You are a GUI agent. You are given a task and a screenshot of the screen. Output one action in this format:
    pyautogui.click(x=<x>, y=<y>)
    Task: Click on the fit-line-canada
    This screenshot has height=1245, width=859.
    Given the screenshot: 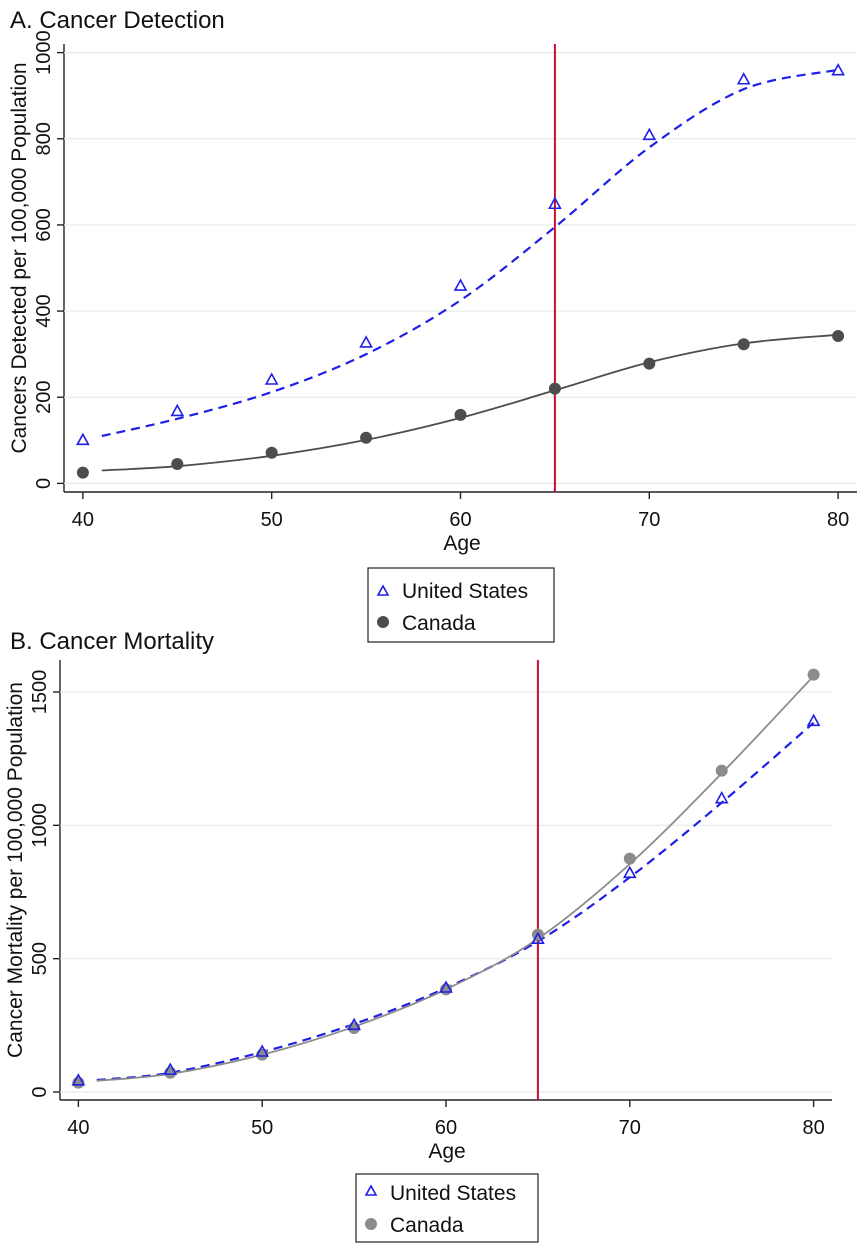 What is the action you would take?
    pyautogui.click(x=470, y=402)
    